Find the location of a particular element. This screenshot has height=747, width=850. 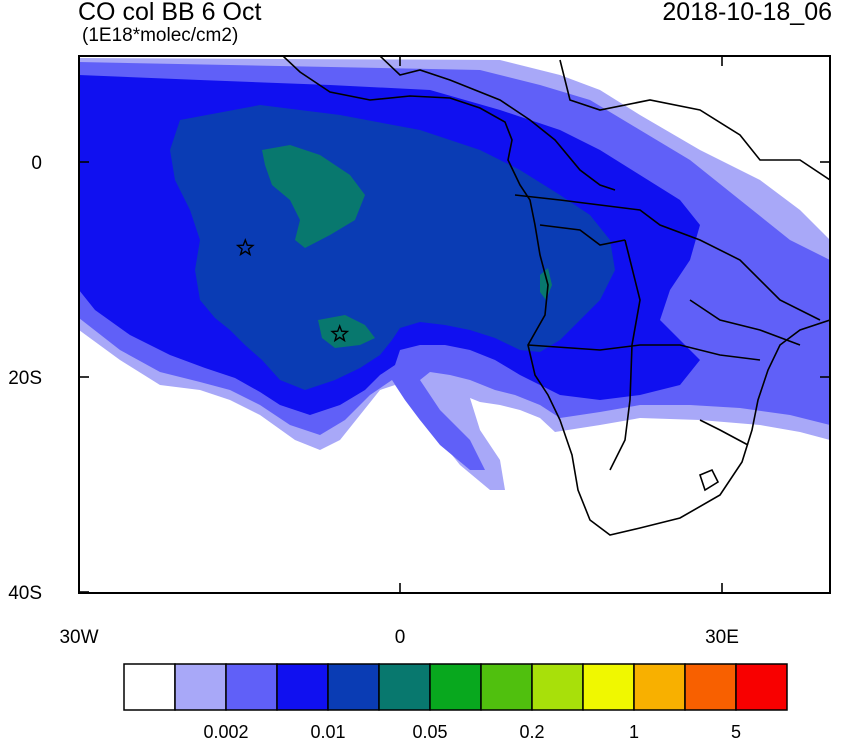

lon-label-30e: 30E is located at coordinates (722, 637).